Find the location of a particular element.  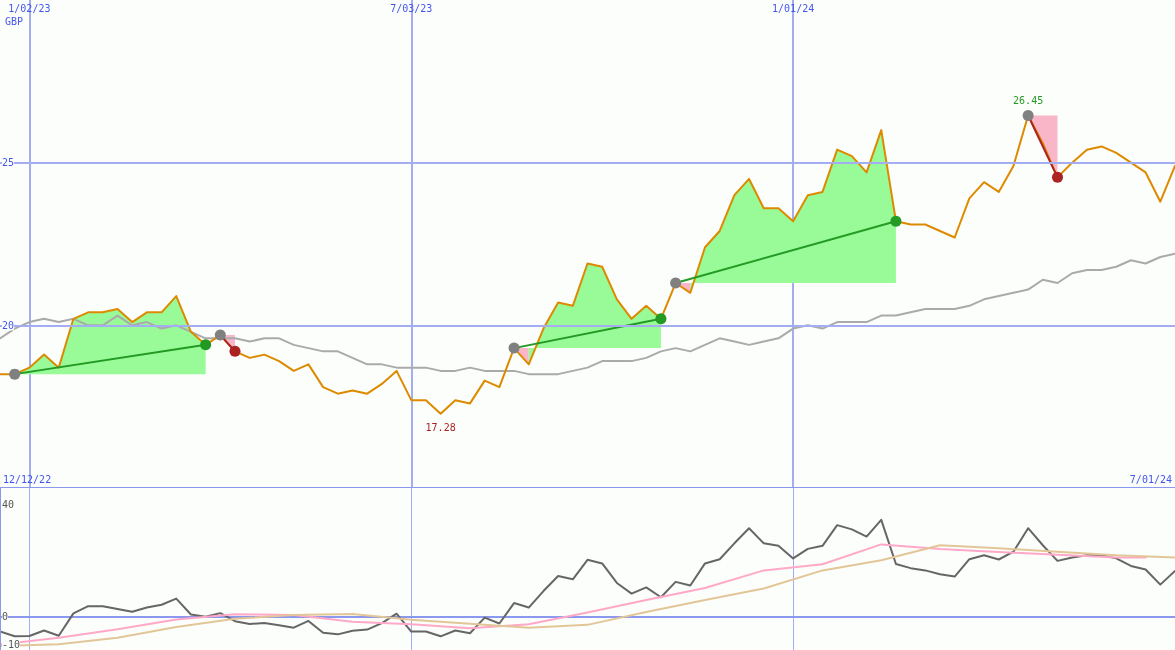

annotation: 17.28 is located at coordinates (440, 428).